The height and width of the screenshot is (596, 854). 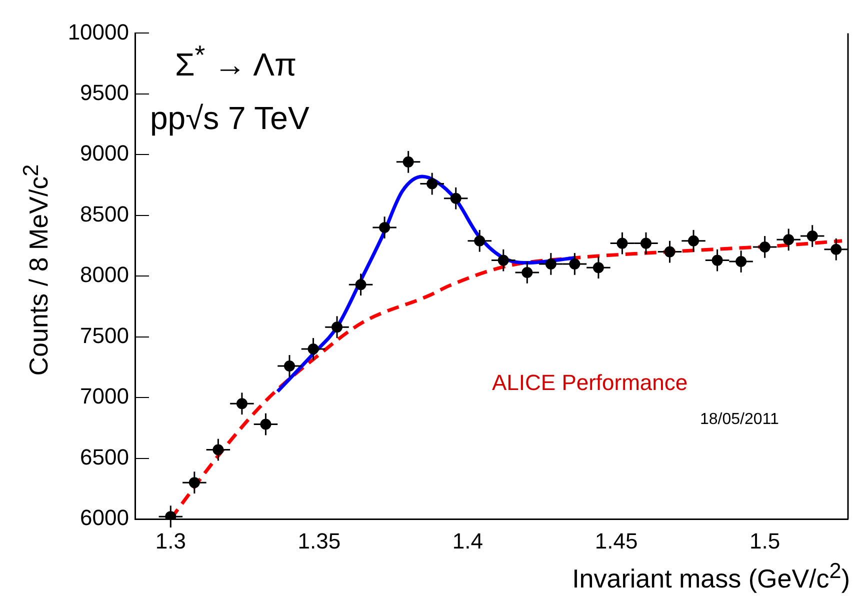 I want to click on x-tick-label: 1.4, so click(x=468, y=541).